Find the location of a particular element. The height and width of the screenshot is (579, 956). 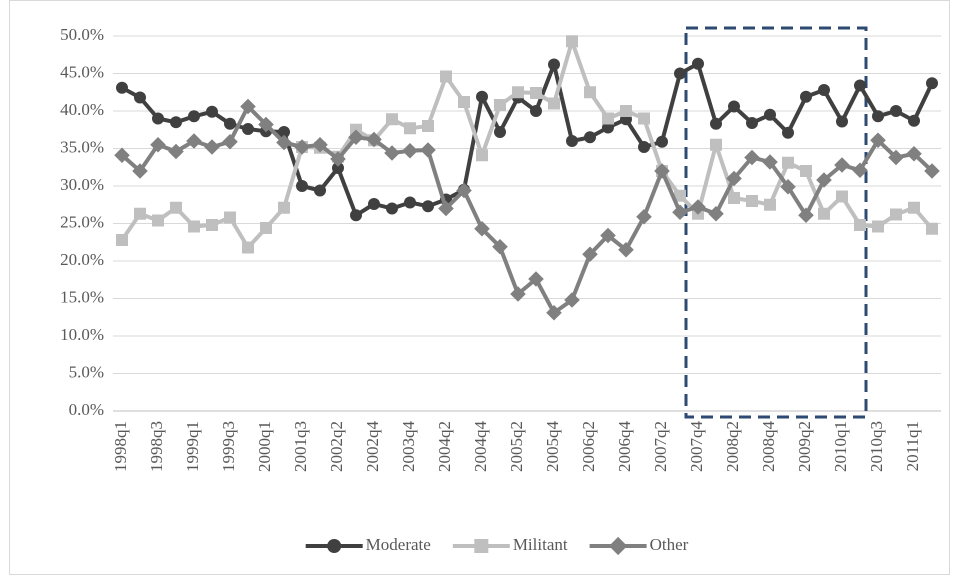

y-tick-label: 25.0% is located at coordinates (82, 221).